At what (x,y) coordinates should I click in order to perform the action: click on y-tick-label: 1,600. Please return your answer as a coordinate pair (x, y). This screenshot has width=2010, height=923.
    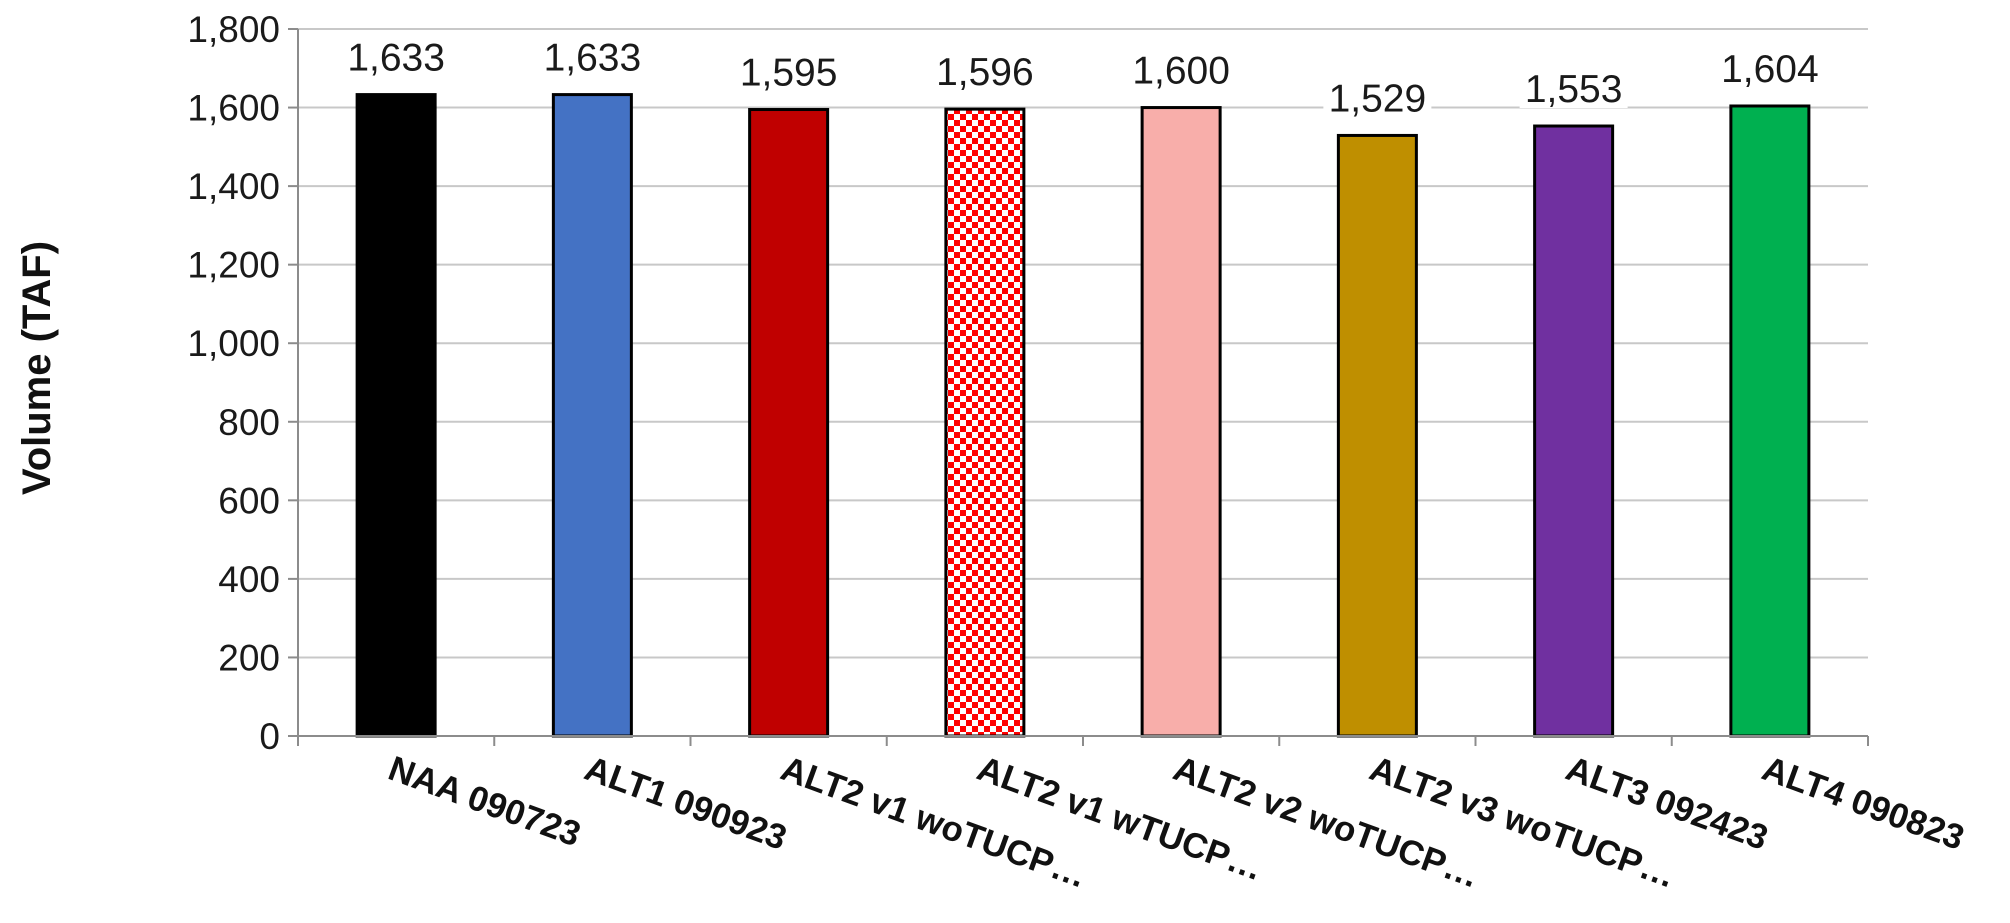
    Looking at the image, I should click on (233, 108).